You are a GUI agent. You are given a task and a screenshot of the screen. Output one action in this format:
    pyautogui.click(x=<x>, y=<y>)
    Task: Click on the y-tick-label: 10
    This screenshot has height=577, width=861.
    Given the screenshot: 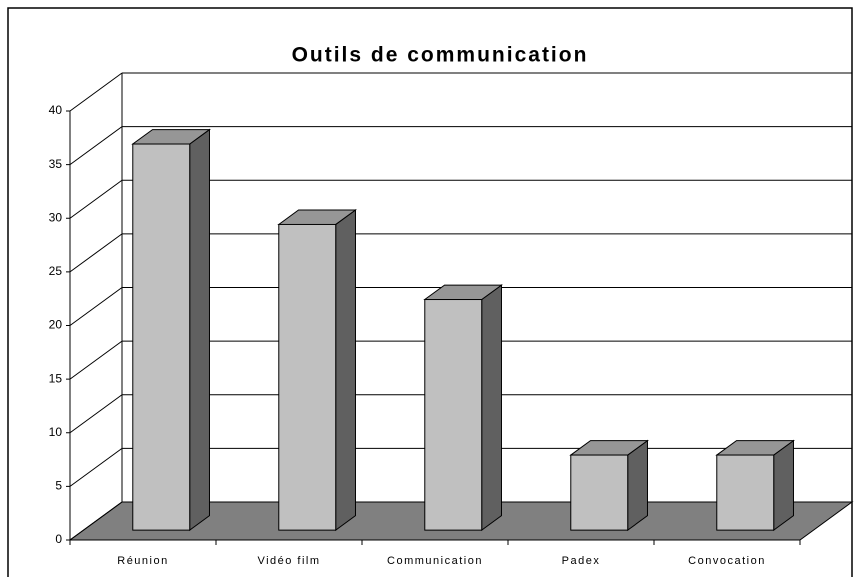 What is the action you would take?
    pyautogui.click(x=56, y=432)
    